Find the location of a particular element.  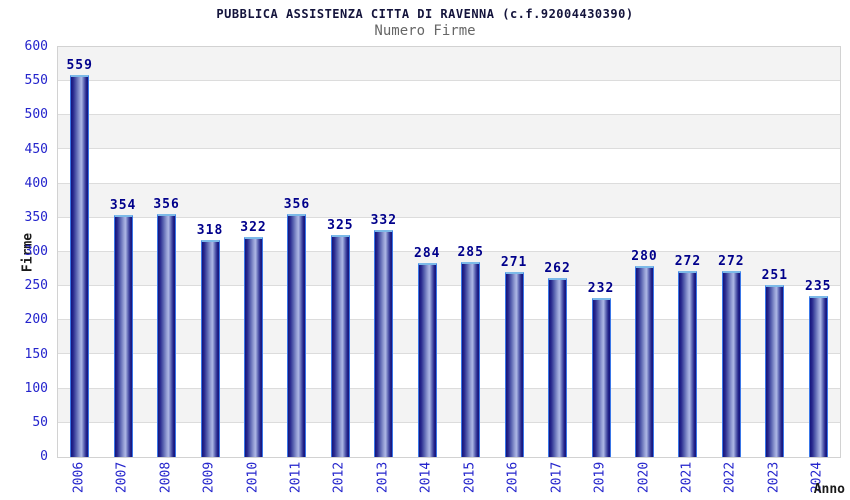

bar-2009 is located at coordinates (210, 348).